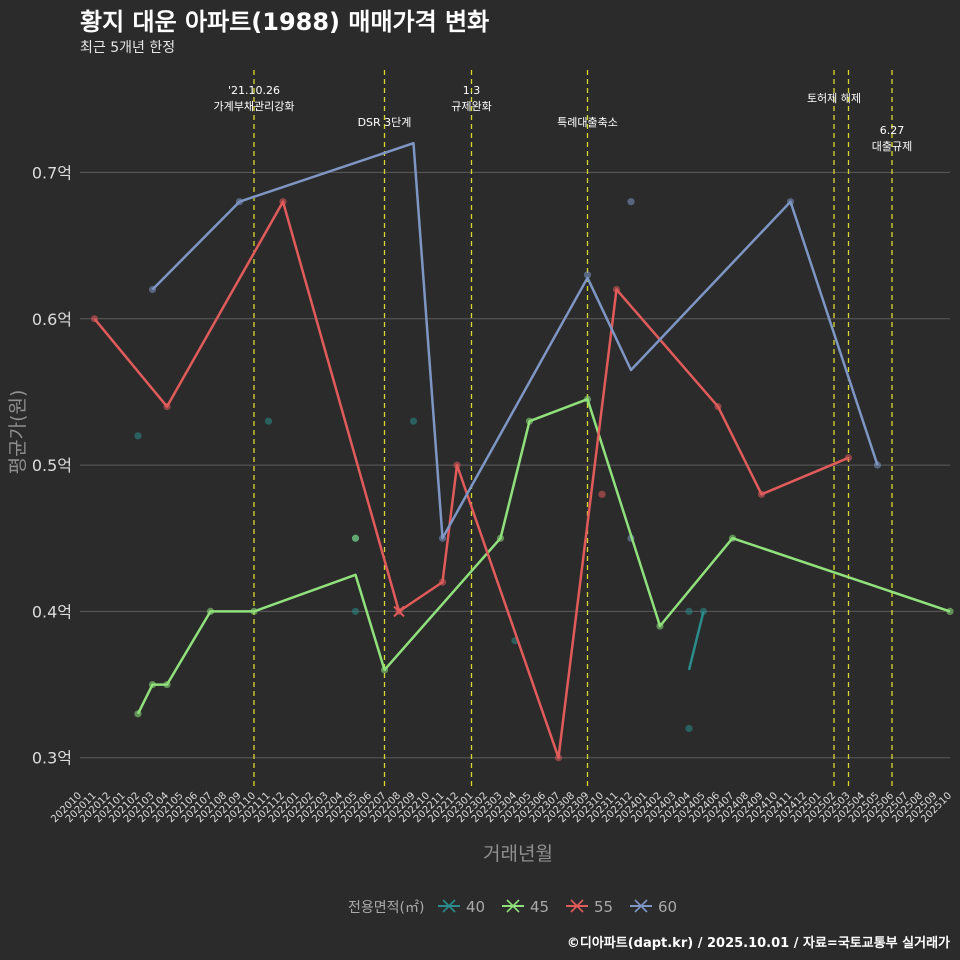 This screenshot has width=960, height=960. Describe the element at coordinates (892, 146) in the screenshot. I see `event-label: 대출규제` at that location.